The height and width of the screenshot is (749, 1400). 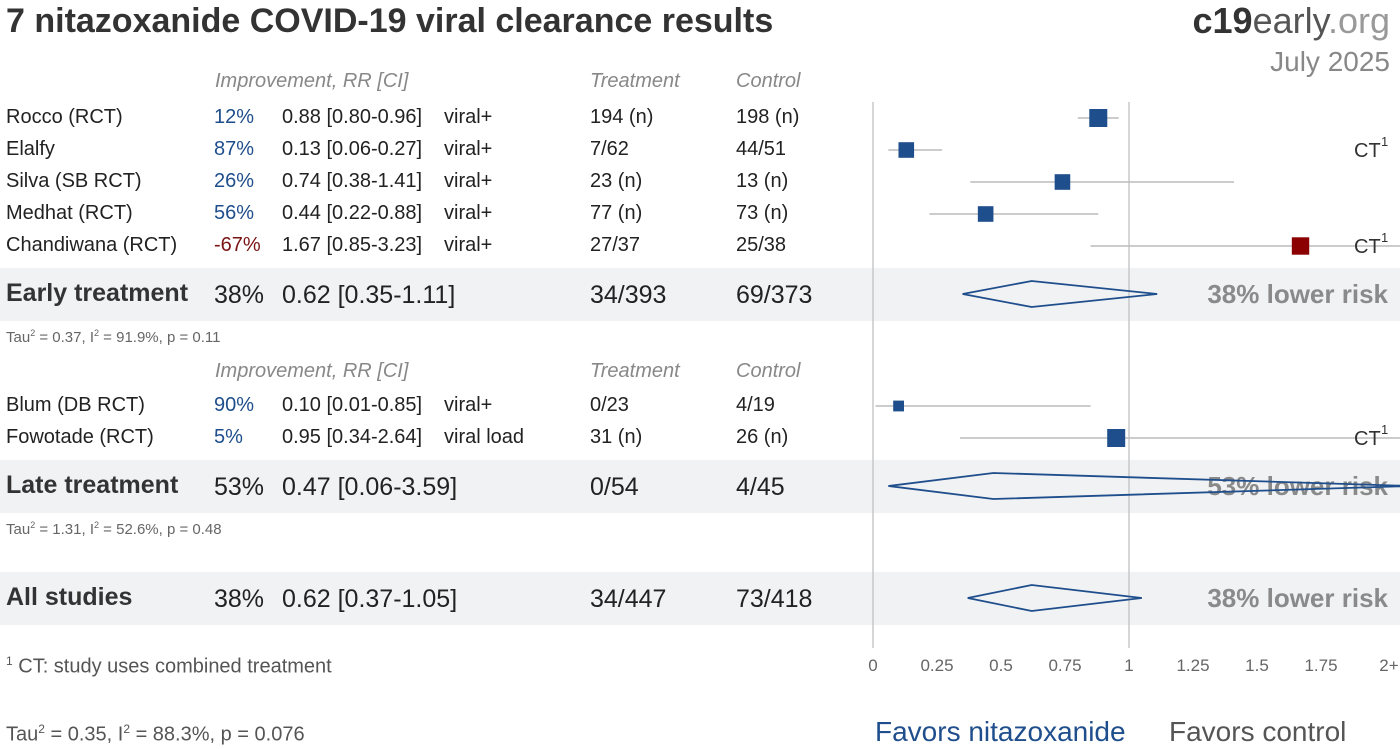 What do you see at coordinates (239, 599) in the screenshot?
I see `all-summary-improvement: 38%` at bounding box center [239, 599].